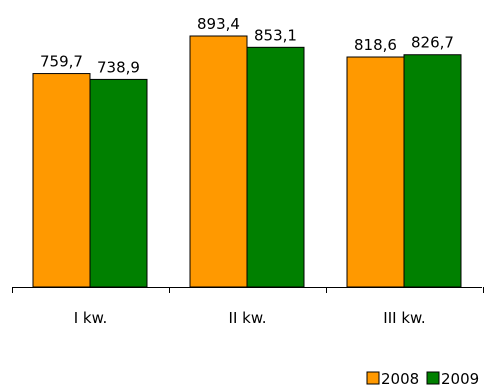  I want to click on x-tick-label: III kw., so click(404, 318).